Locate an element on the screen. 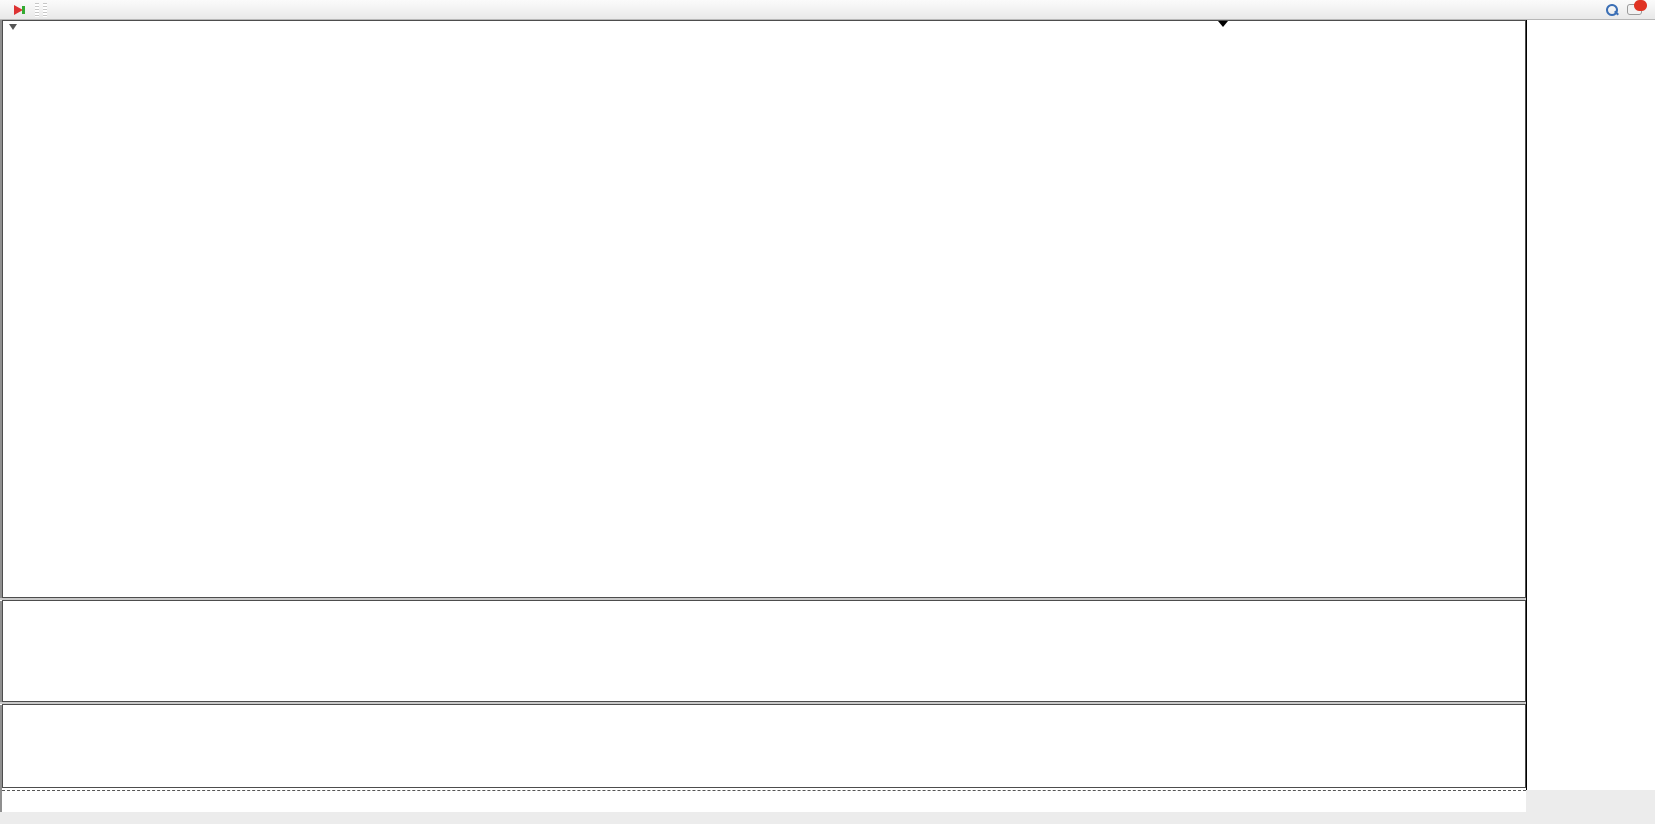  rsi-pane is located at coordinates (764, 746).